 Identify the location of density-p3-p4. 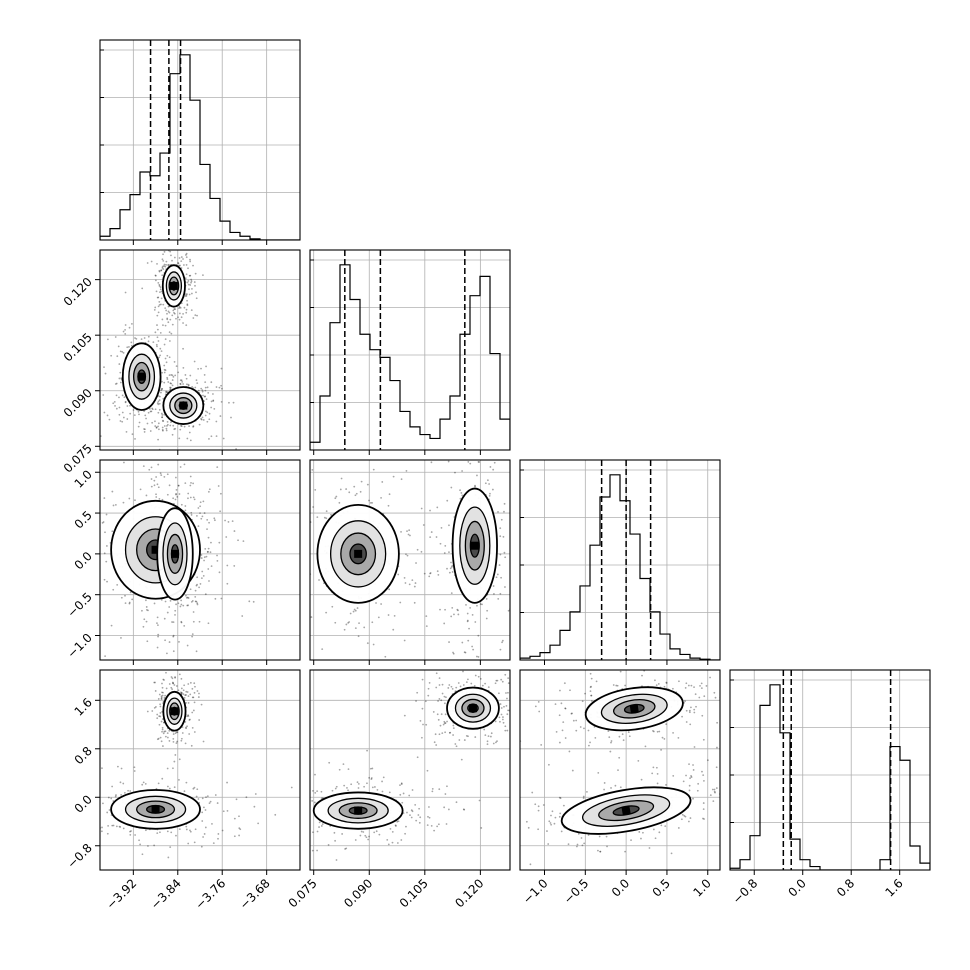
(632, 768).